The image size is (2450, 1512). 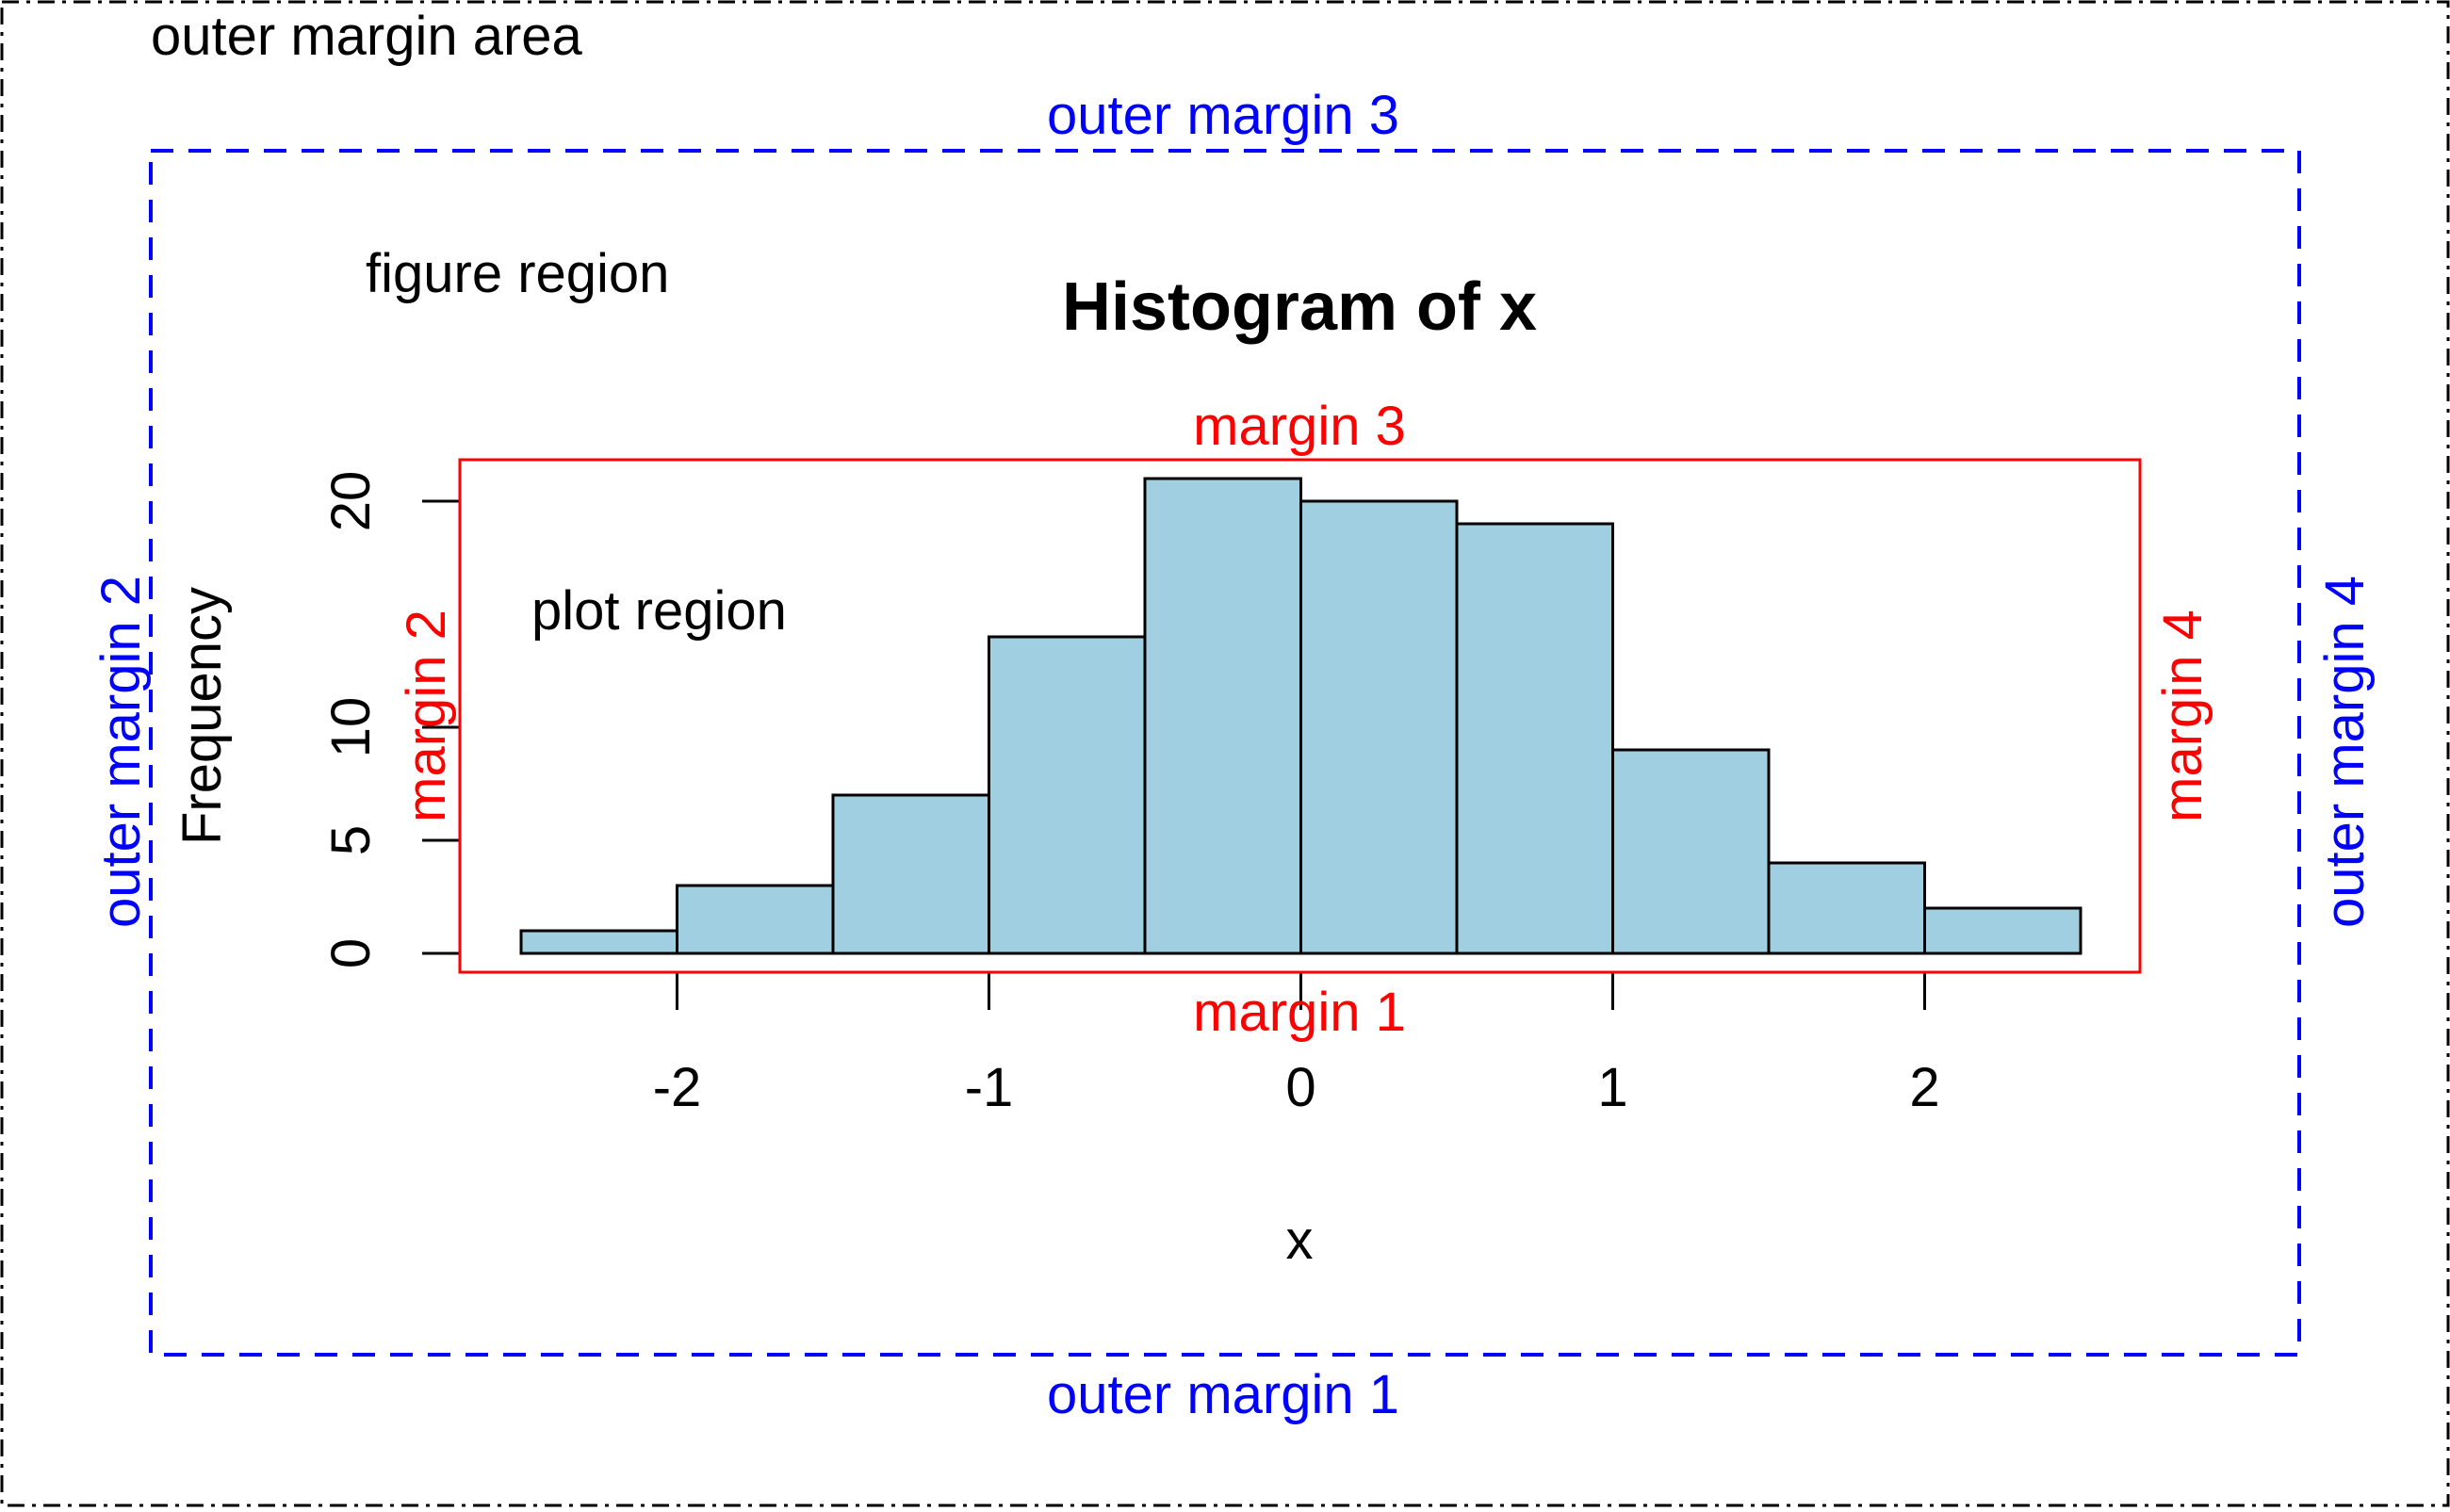 What do you see at coordinates (1299, 1012) in the screenshot?
I see `margin-1-label: margin 1` at bounding box center [1299, 1012].